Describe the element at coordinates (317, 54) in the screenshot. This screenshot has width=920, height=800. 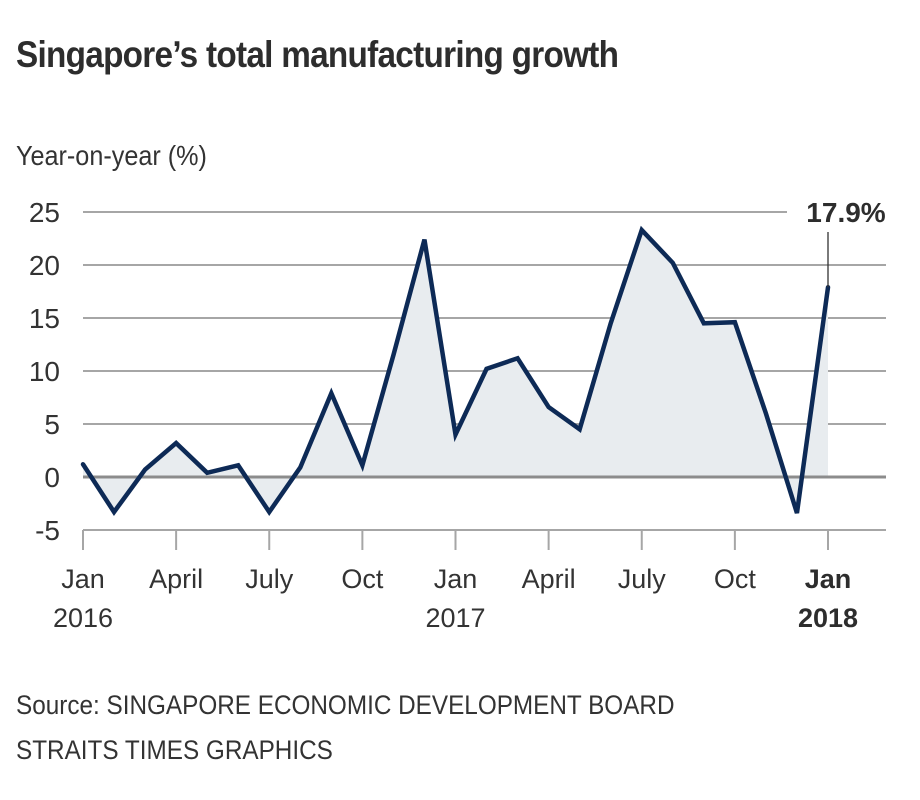
I see `chart-title: Singapore’s total manufacturing growth` at that location.